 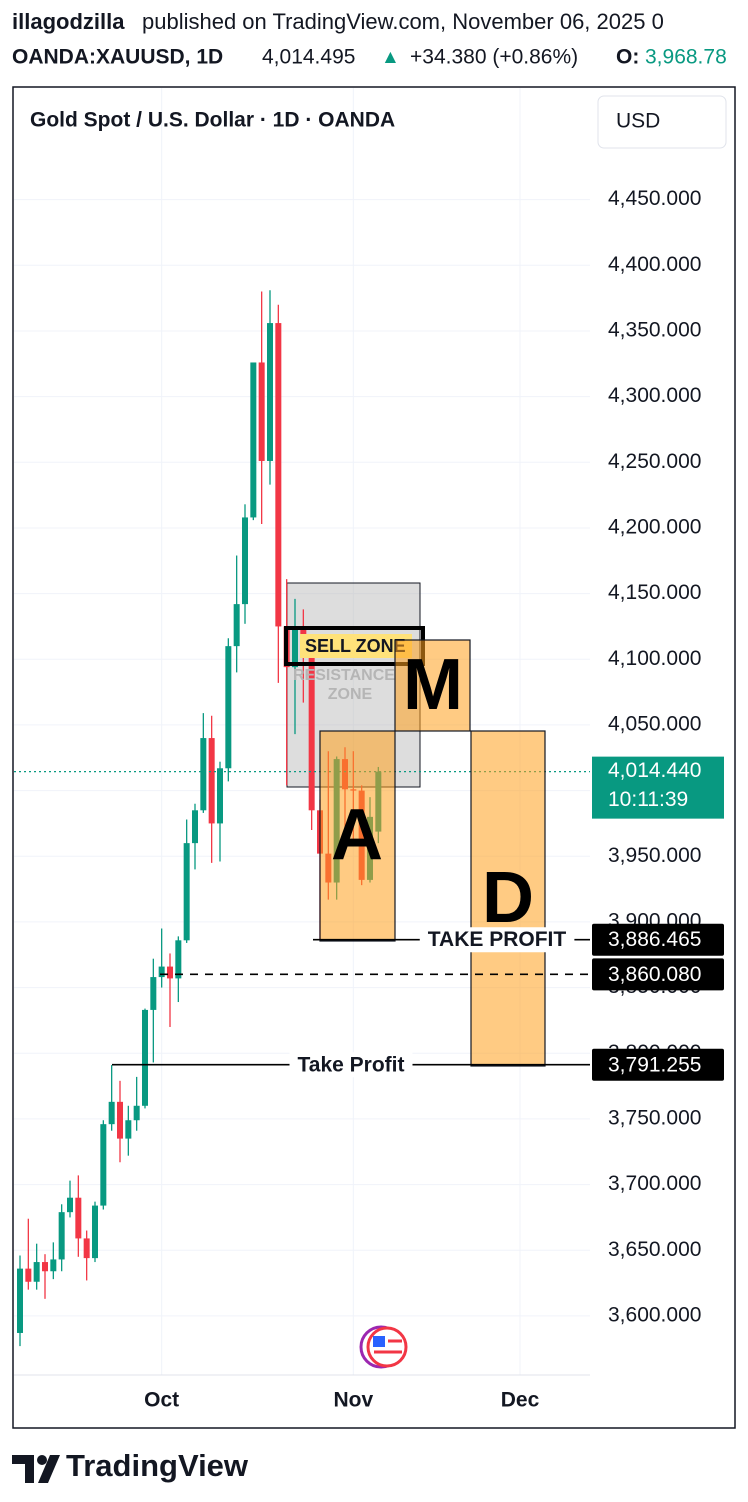 What do you see at coordinates (654, 770) in the screenshot?
I see `current-price-label: 4,014.440` at bounding box center [654, 770].